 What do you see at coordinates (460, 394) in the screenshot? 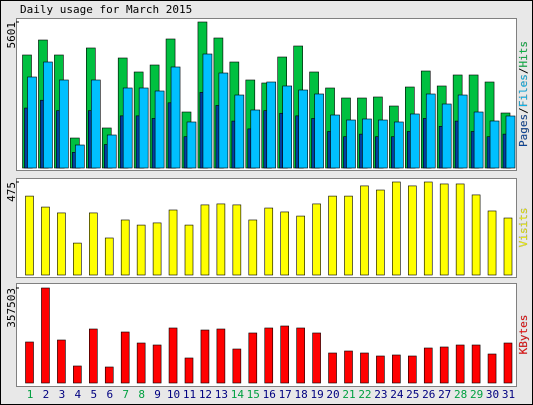
I see `x-tick-label: 28` at bounding box center [460, 394].